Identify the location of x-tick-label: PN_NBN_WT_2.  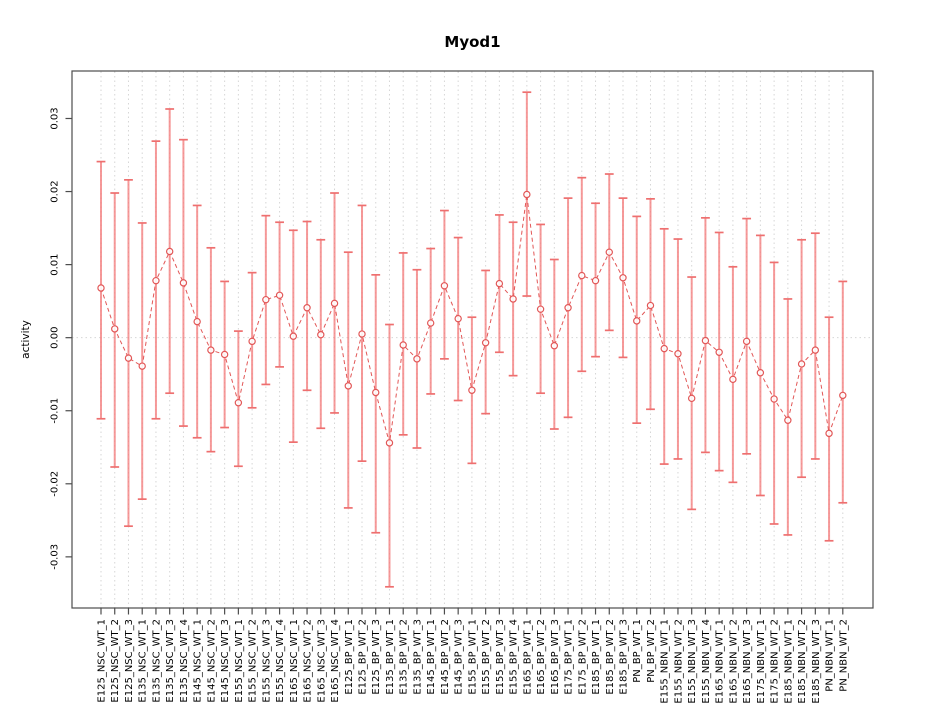
(843, 655).